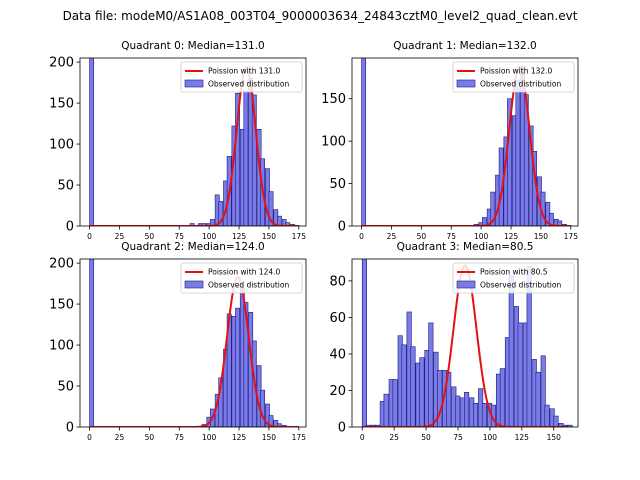 The image size is (640, 480). Describe the element at coordinates (61, 264) in the screenshot. I see `y-tick-label: 200` at that location.